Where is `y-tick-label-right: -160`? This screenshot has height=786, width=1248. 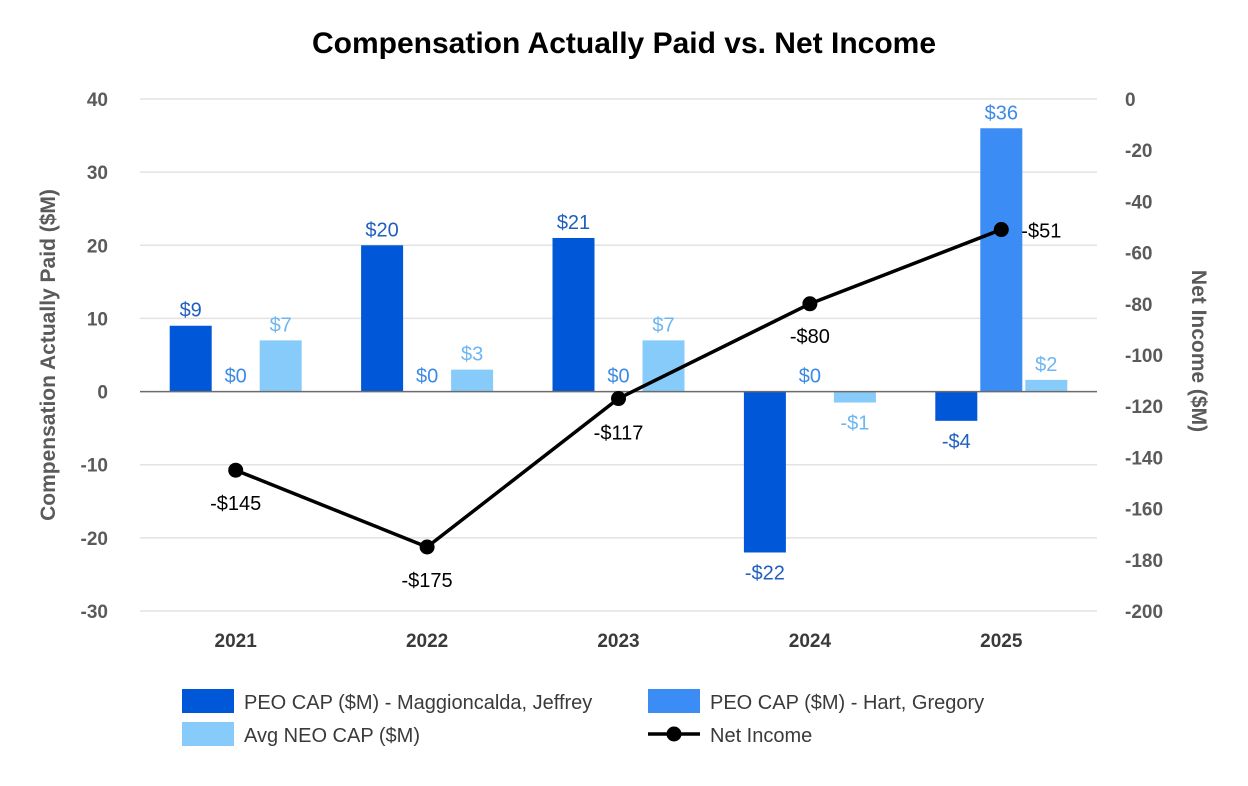 y-tick-label-right: -160 is located at coordinates (1144, 510).